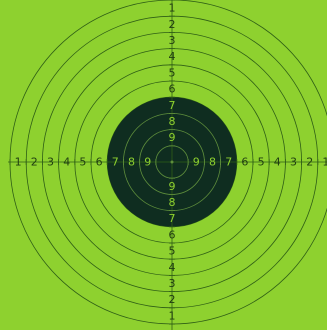 The width and height of the screenshot is (327, 330). I want to click on ring-number-left-5: 6, so click(99, 162).